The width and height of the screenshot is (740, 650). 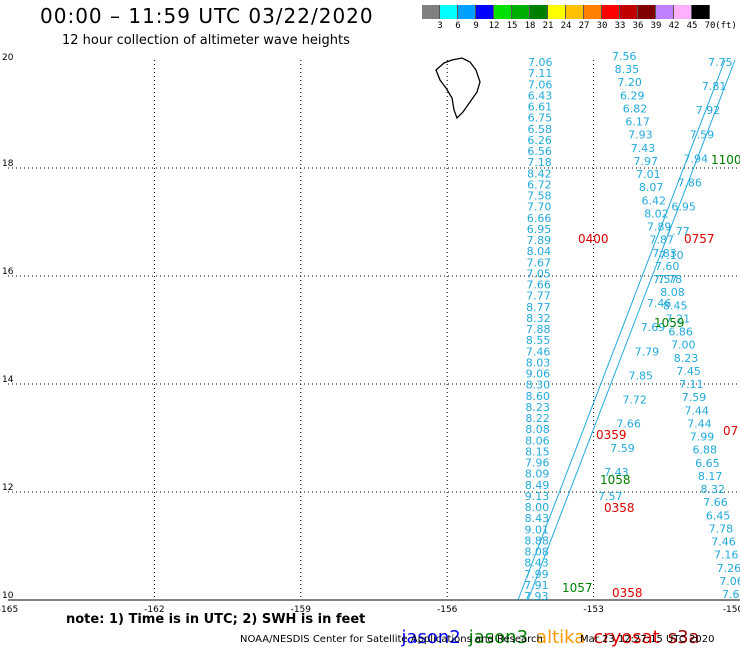 I want to click on wave-height-label: 8.03, so click(x=538, y=362).